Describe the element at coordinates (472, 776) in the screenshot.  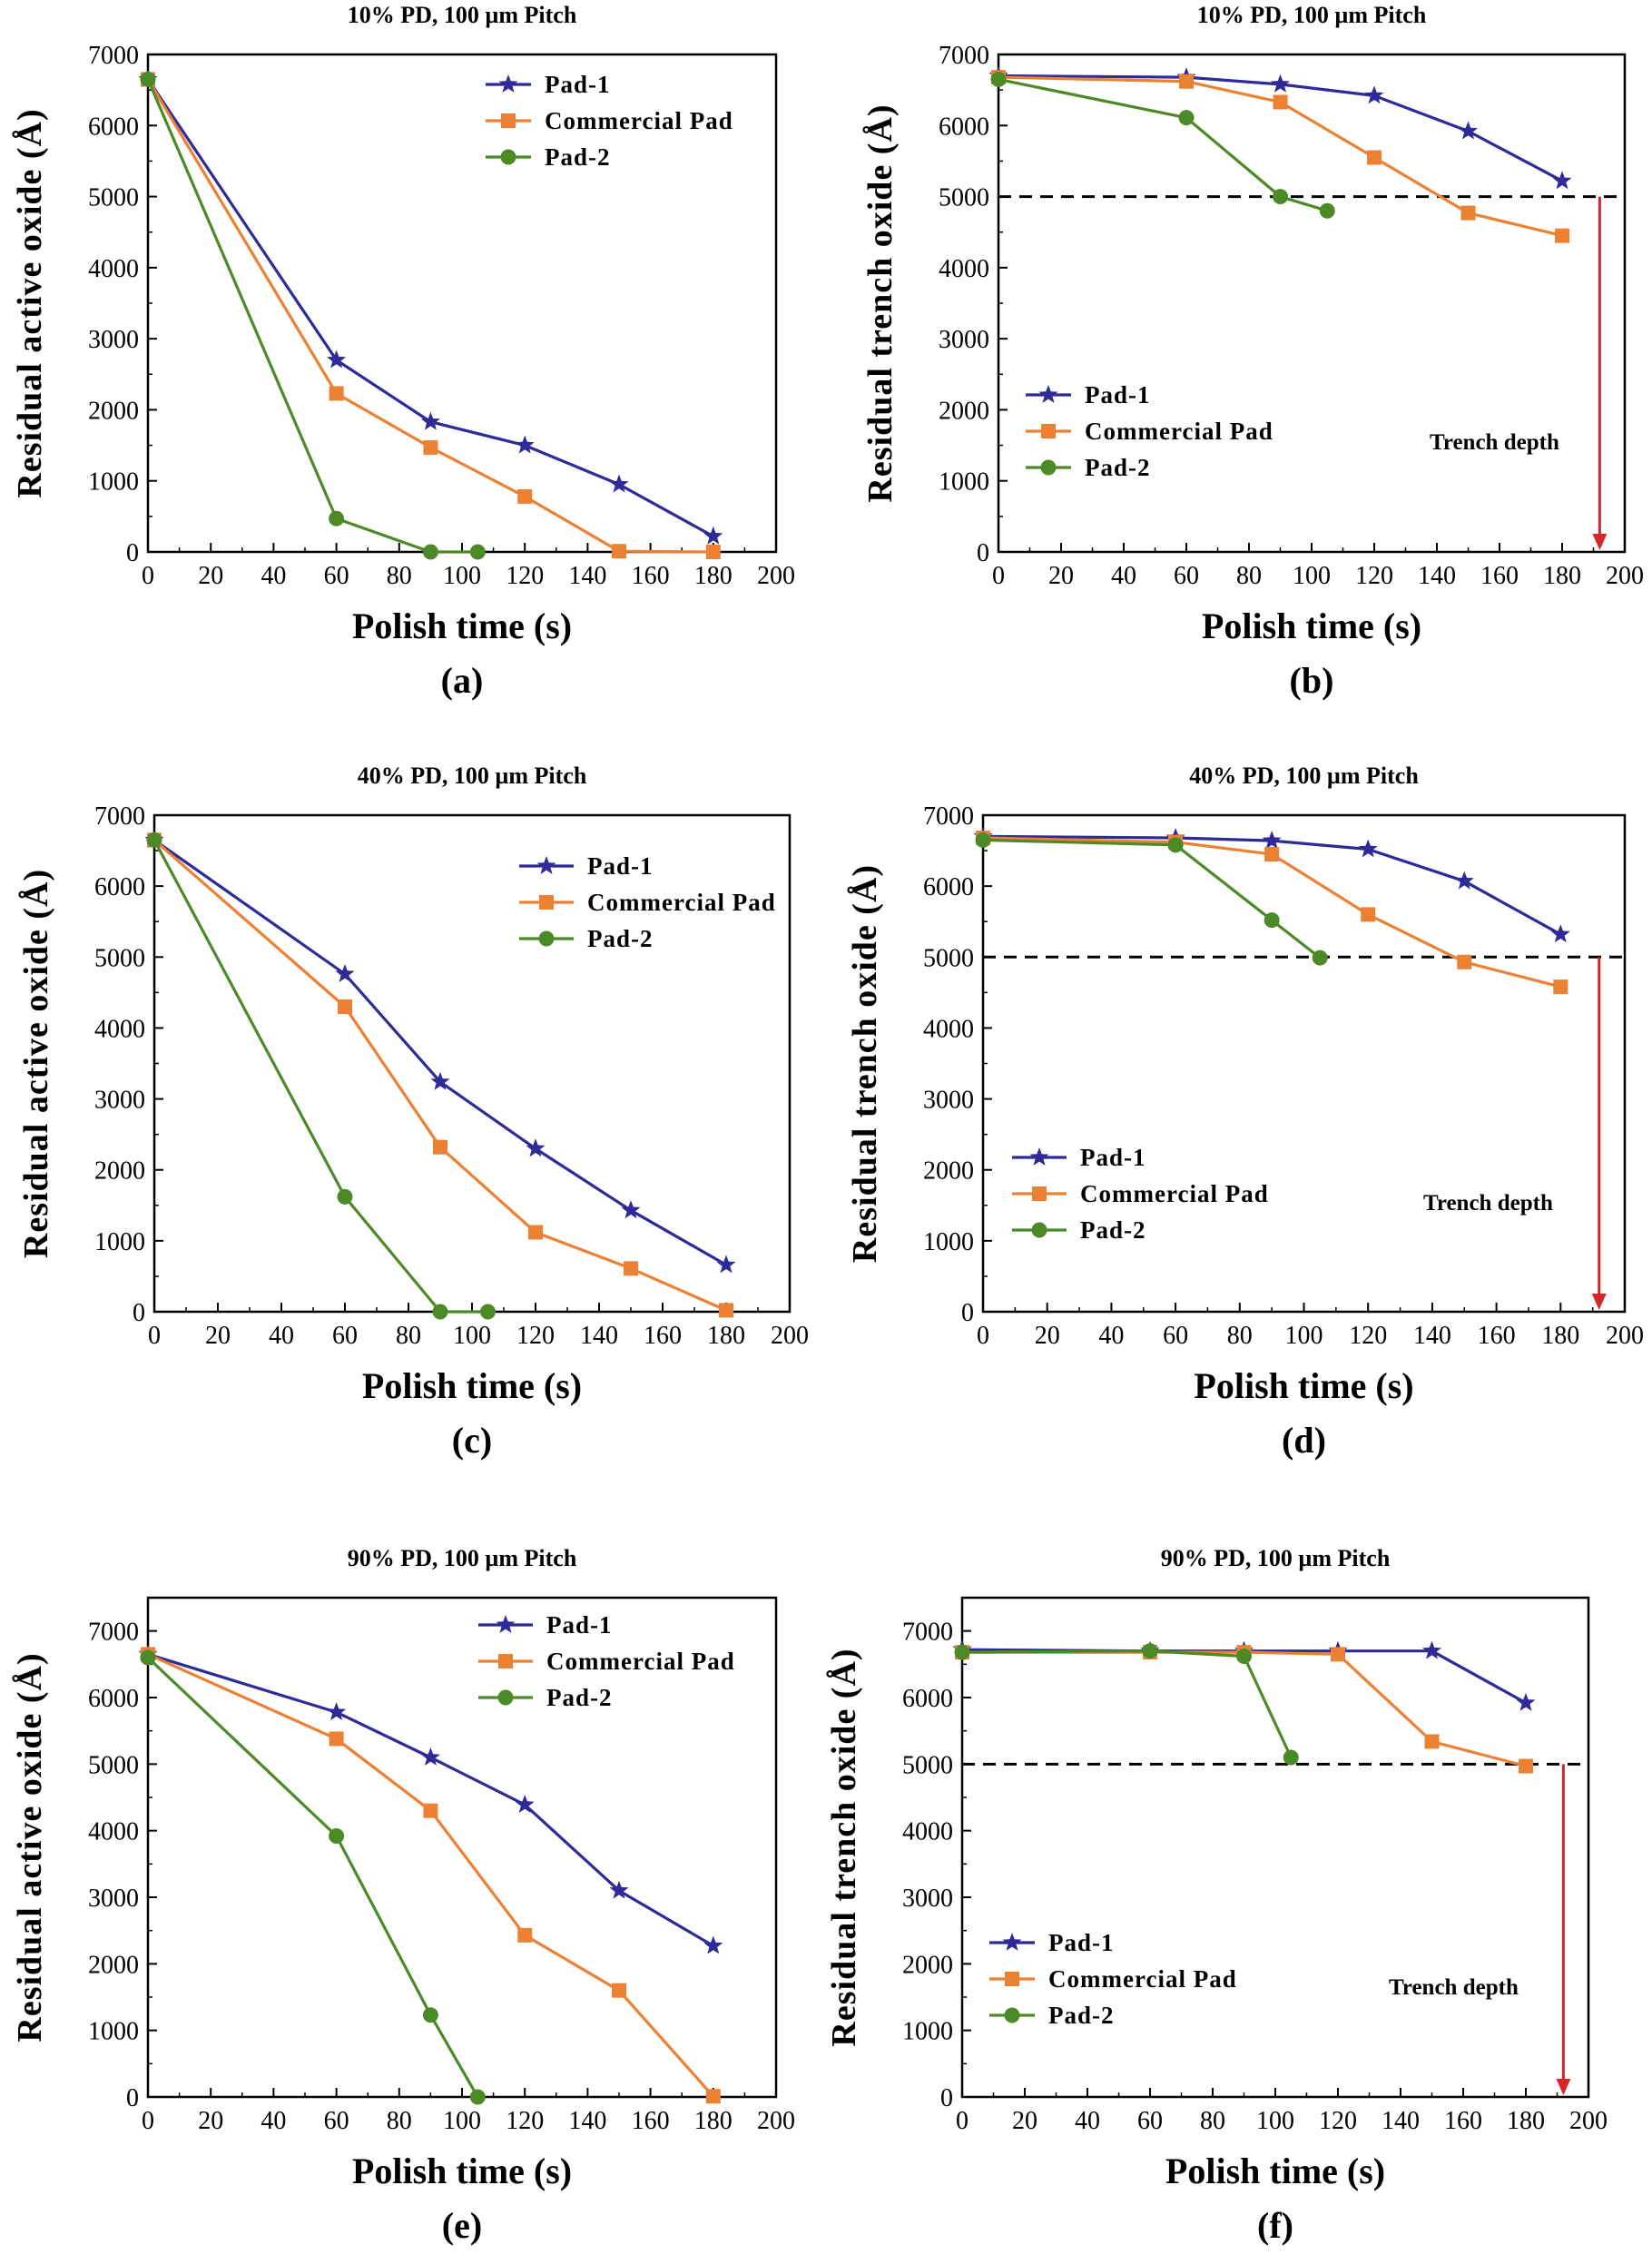
I see `chart-title: 40% PD, 100 µm Pitch` at that location.